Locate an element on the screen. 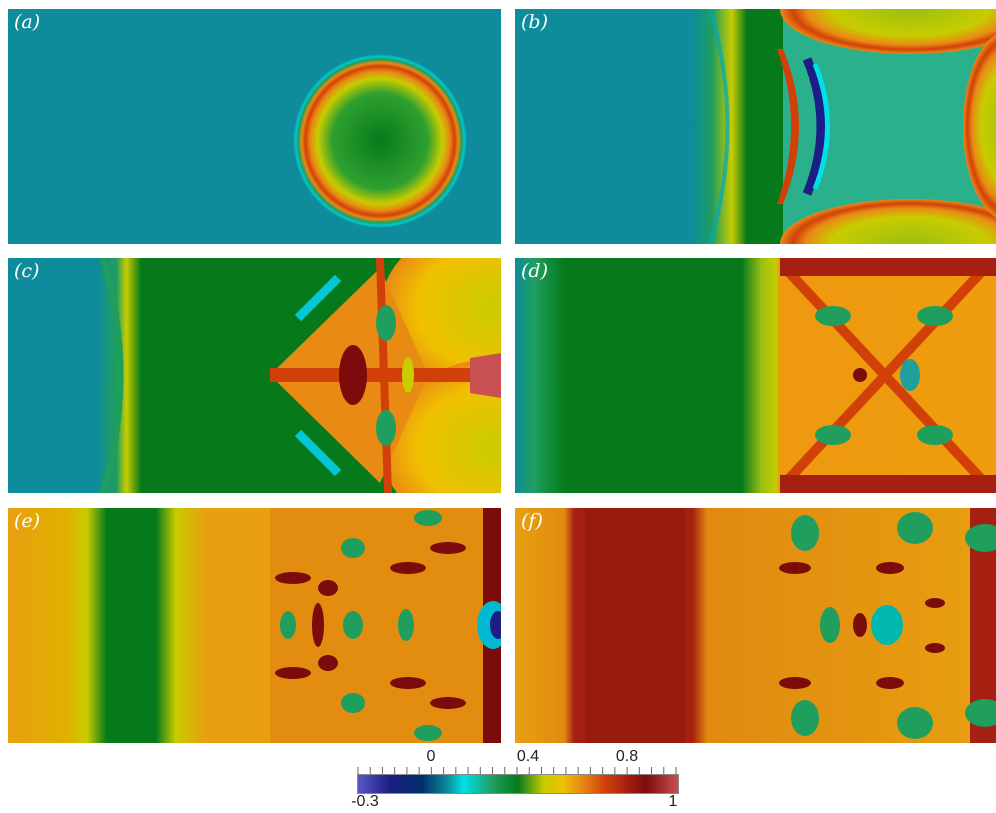 This screenshot has width=996, height=813. colorbar-tick-label-0-8: 0.8 is located at coordinates (627, 756).